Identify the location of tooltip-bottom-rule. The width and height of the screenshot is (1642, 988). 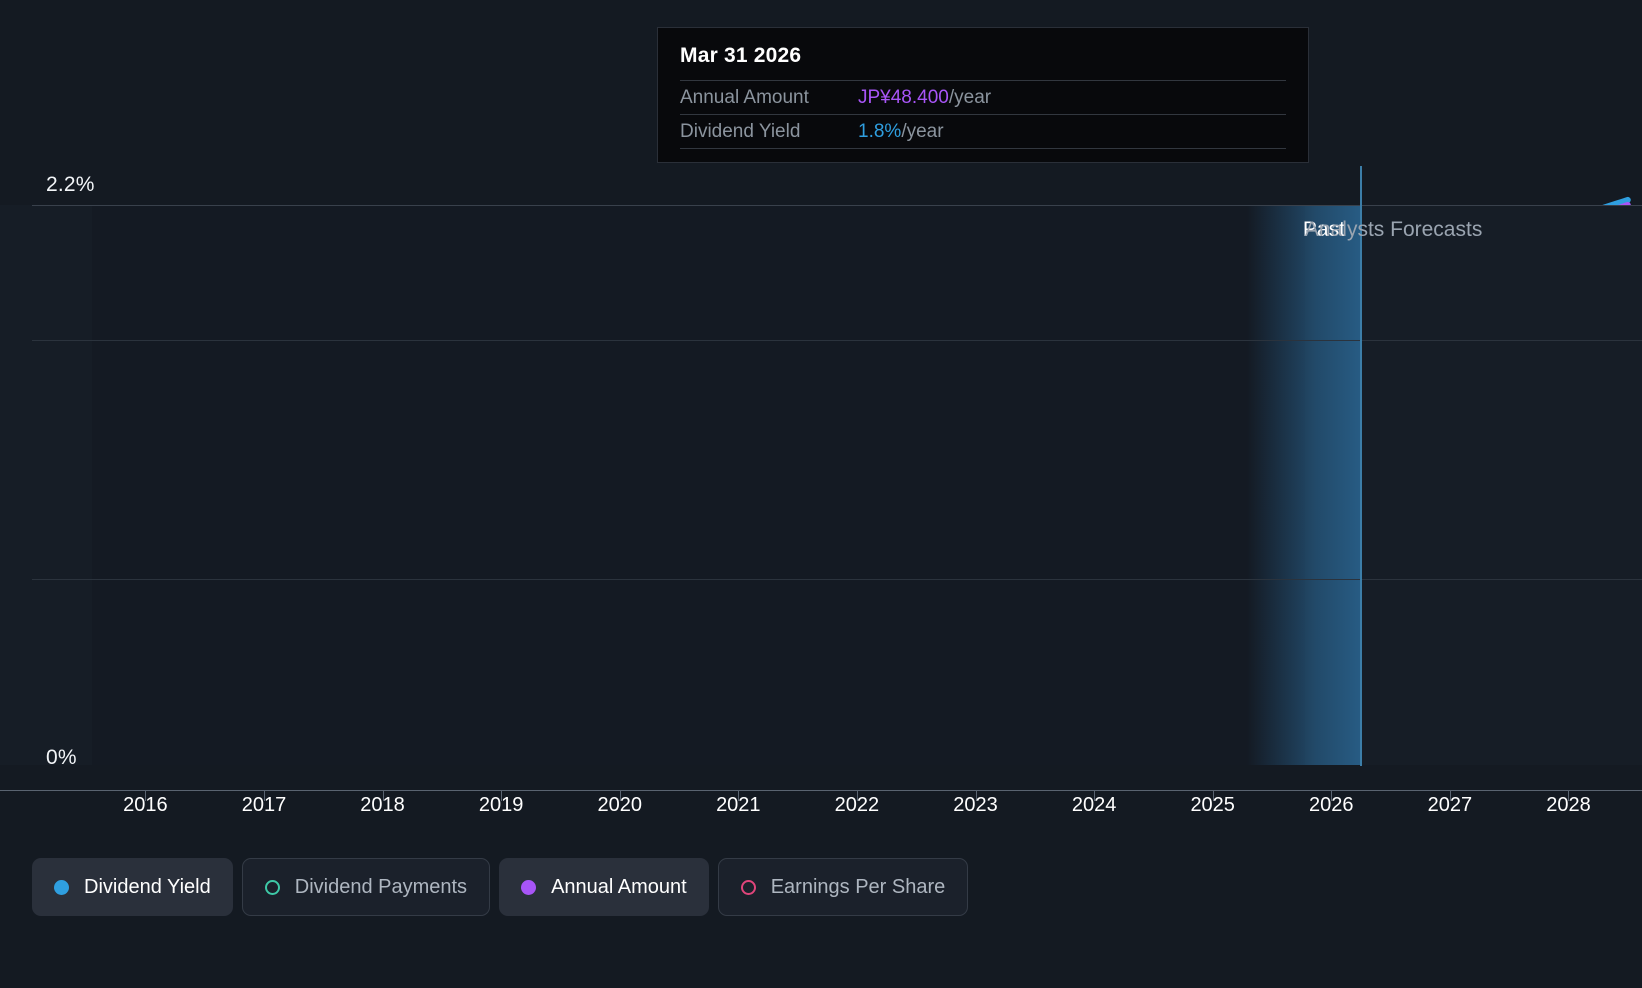
(983, 149).